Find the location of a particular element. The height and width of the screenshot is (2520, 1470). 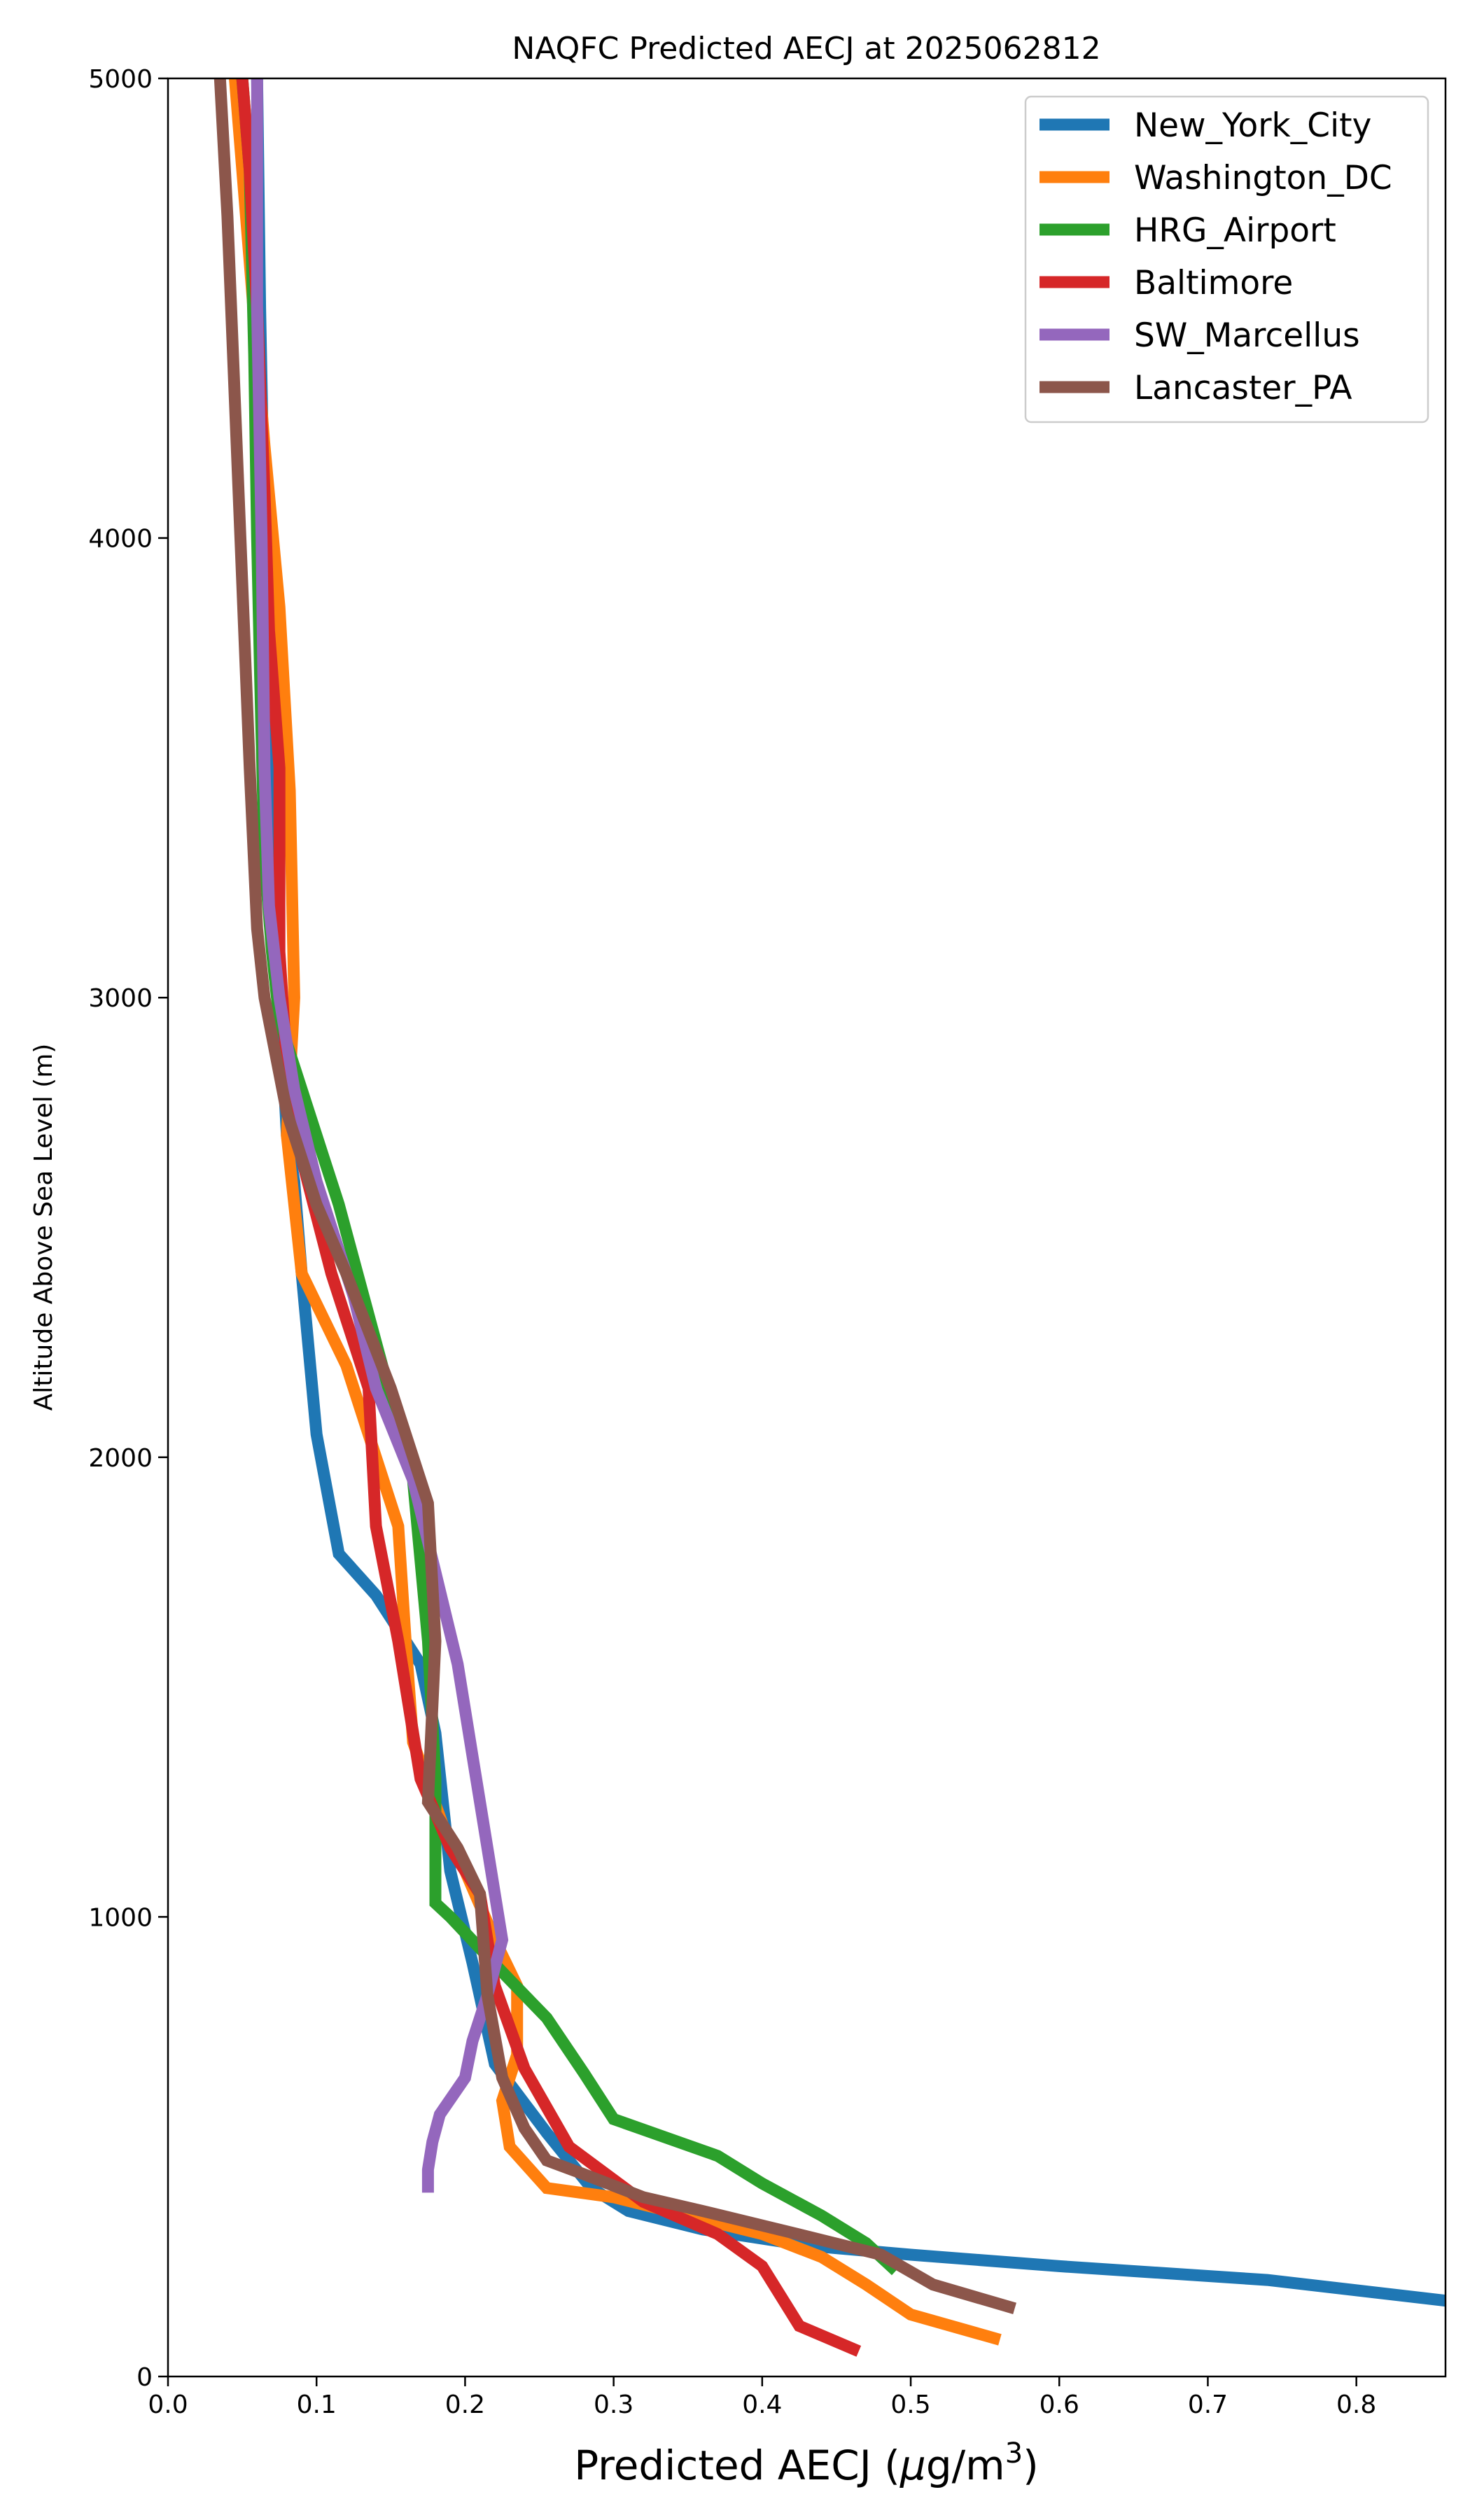

x-axis-label: Predicted AECJ (μg/m3) is located at coordinates (806, 2463).